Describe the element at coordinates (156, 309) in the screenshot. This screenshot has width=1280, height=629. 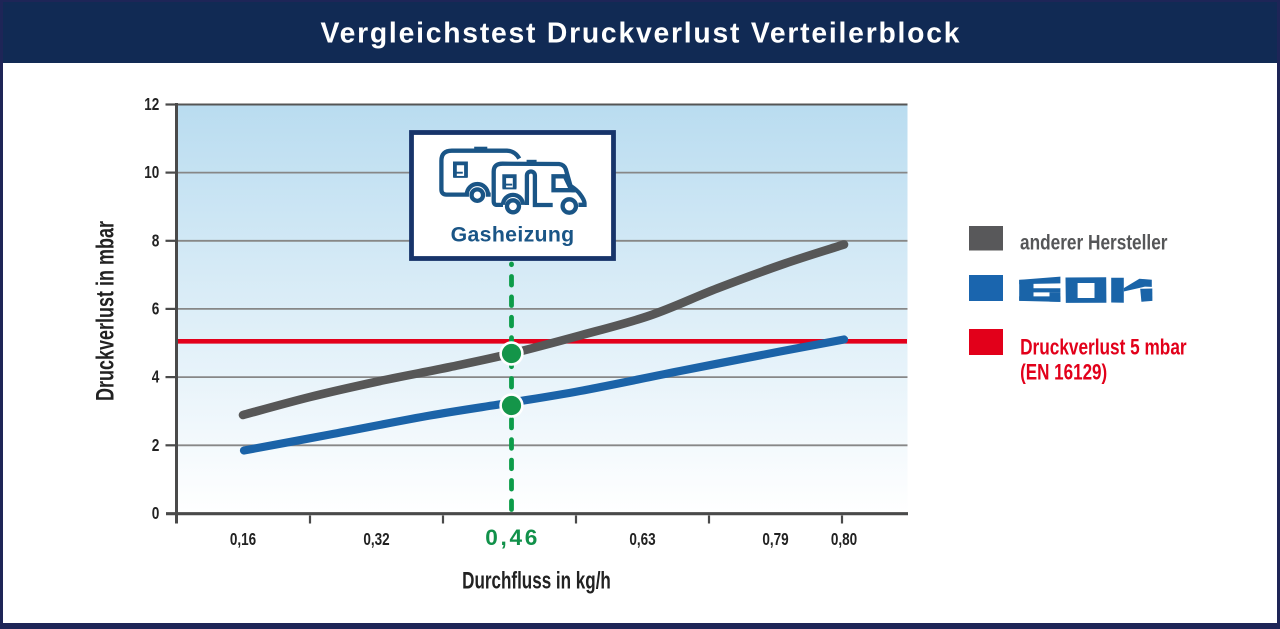
I see `svg-text: 6` at that location.